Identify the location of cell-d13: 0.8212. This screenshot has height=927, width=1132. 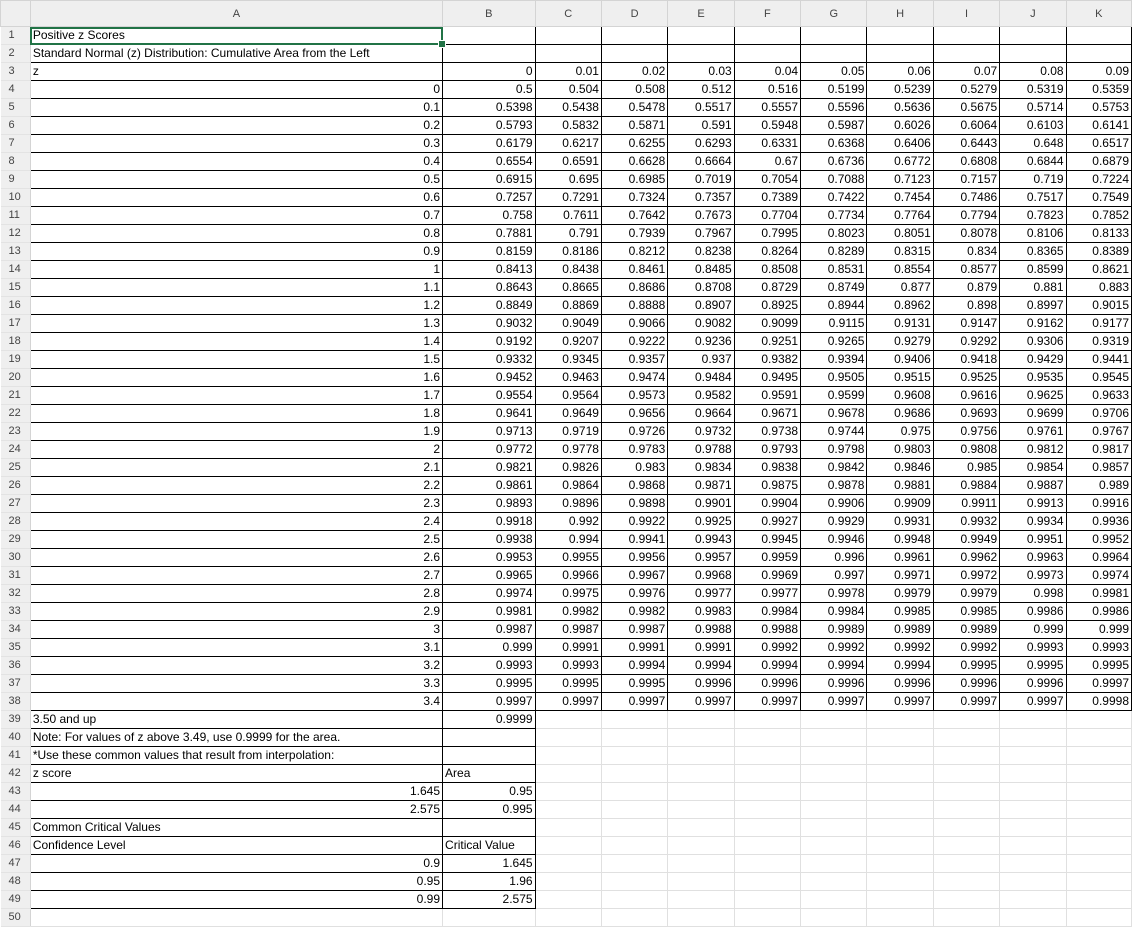
(634, 251).